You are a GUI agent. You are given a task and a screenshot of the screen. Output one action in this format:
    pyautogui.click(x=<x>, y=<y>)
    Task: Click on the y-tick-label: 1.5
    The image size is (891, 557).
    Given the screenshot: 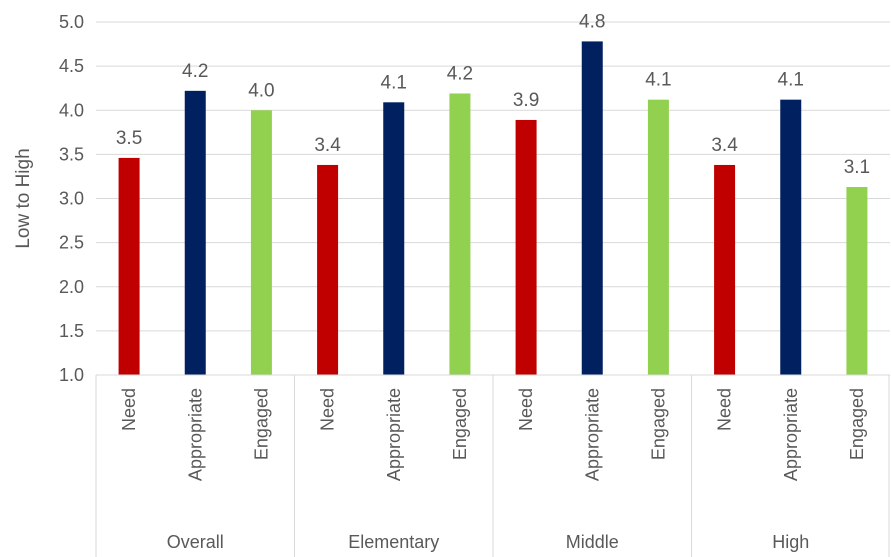 What is the action you would take?
    pyautogui.click(x=71, y=331)
    